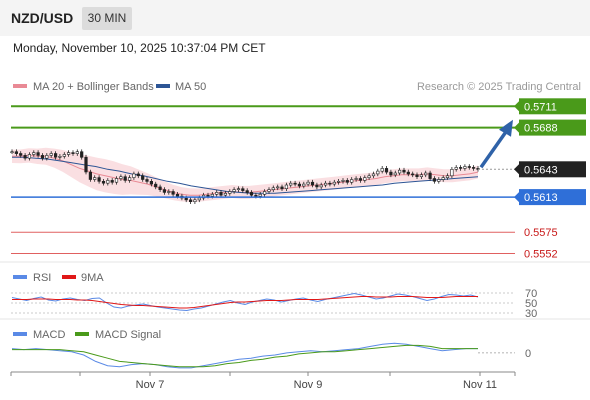 Image resolution: width=590 pixels, height=400 pixels. What do you see at coordinates (480, 385) in the screenshot?
I see `x-tick-label: Nov 11` at bounding box center [480, 385].